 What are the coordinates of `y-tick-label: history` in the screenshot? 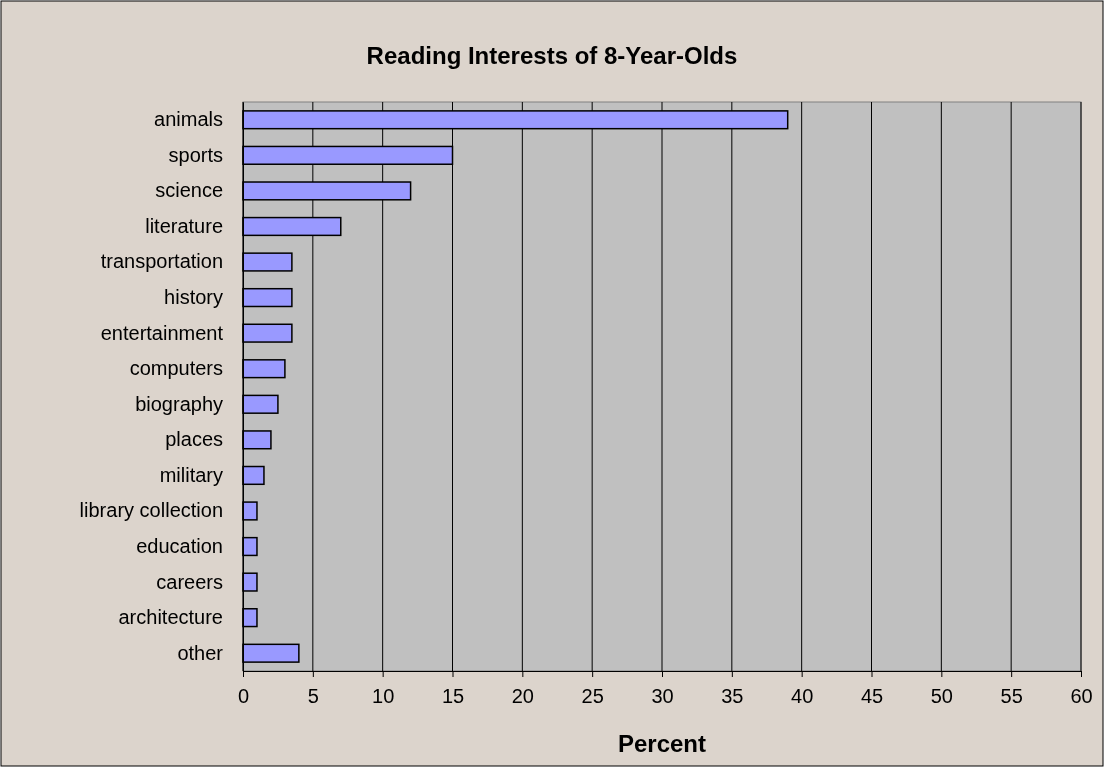 It's located at (193, 296).